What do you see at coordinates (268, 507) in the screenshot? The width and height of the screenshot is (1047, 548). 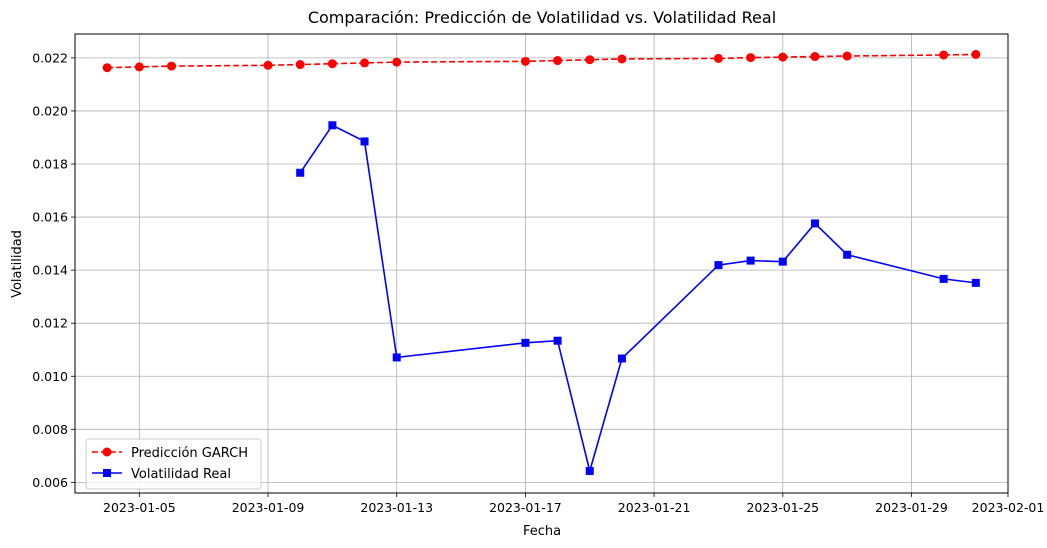 I see `x-tick-label: 2023-01-09` at bounding box center [268, 507].